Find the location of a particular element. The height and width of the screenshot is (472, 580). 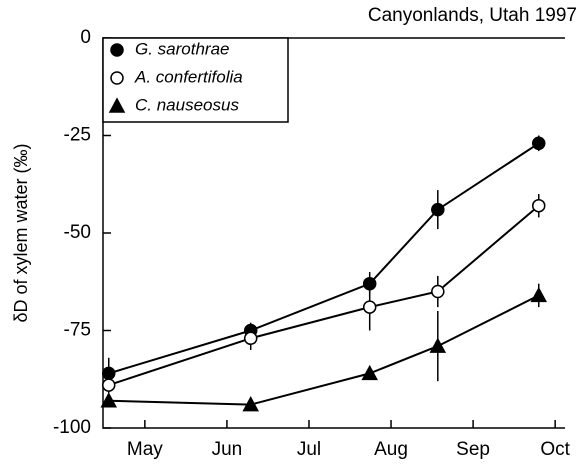

x-tick-label: Oct is located at coordinates (555, 449).